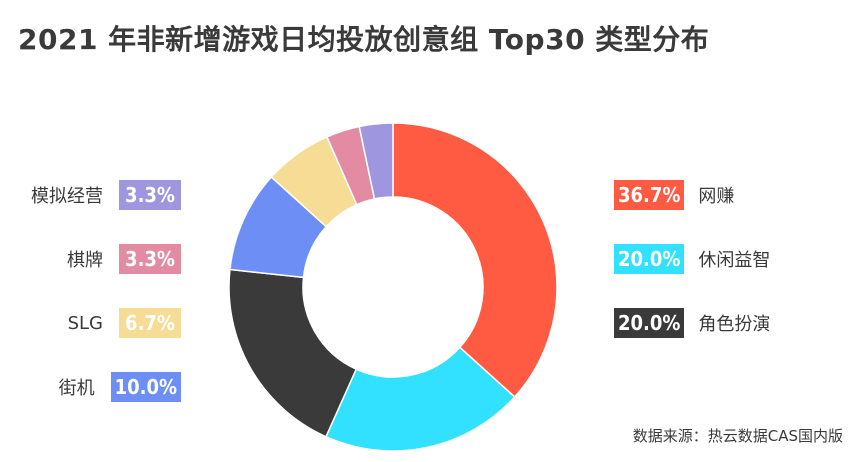 This screenshot has width=861, height=462. Describe the element at coordinates (692, 323) in the screenshot. I see `legend-item-juese: 20.0% 角色扮演` at that location.